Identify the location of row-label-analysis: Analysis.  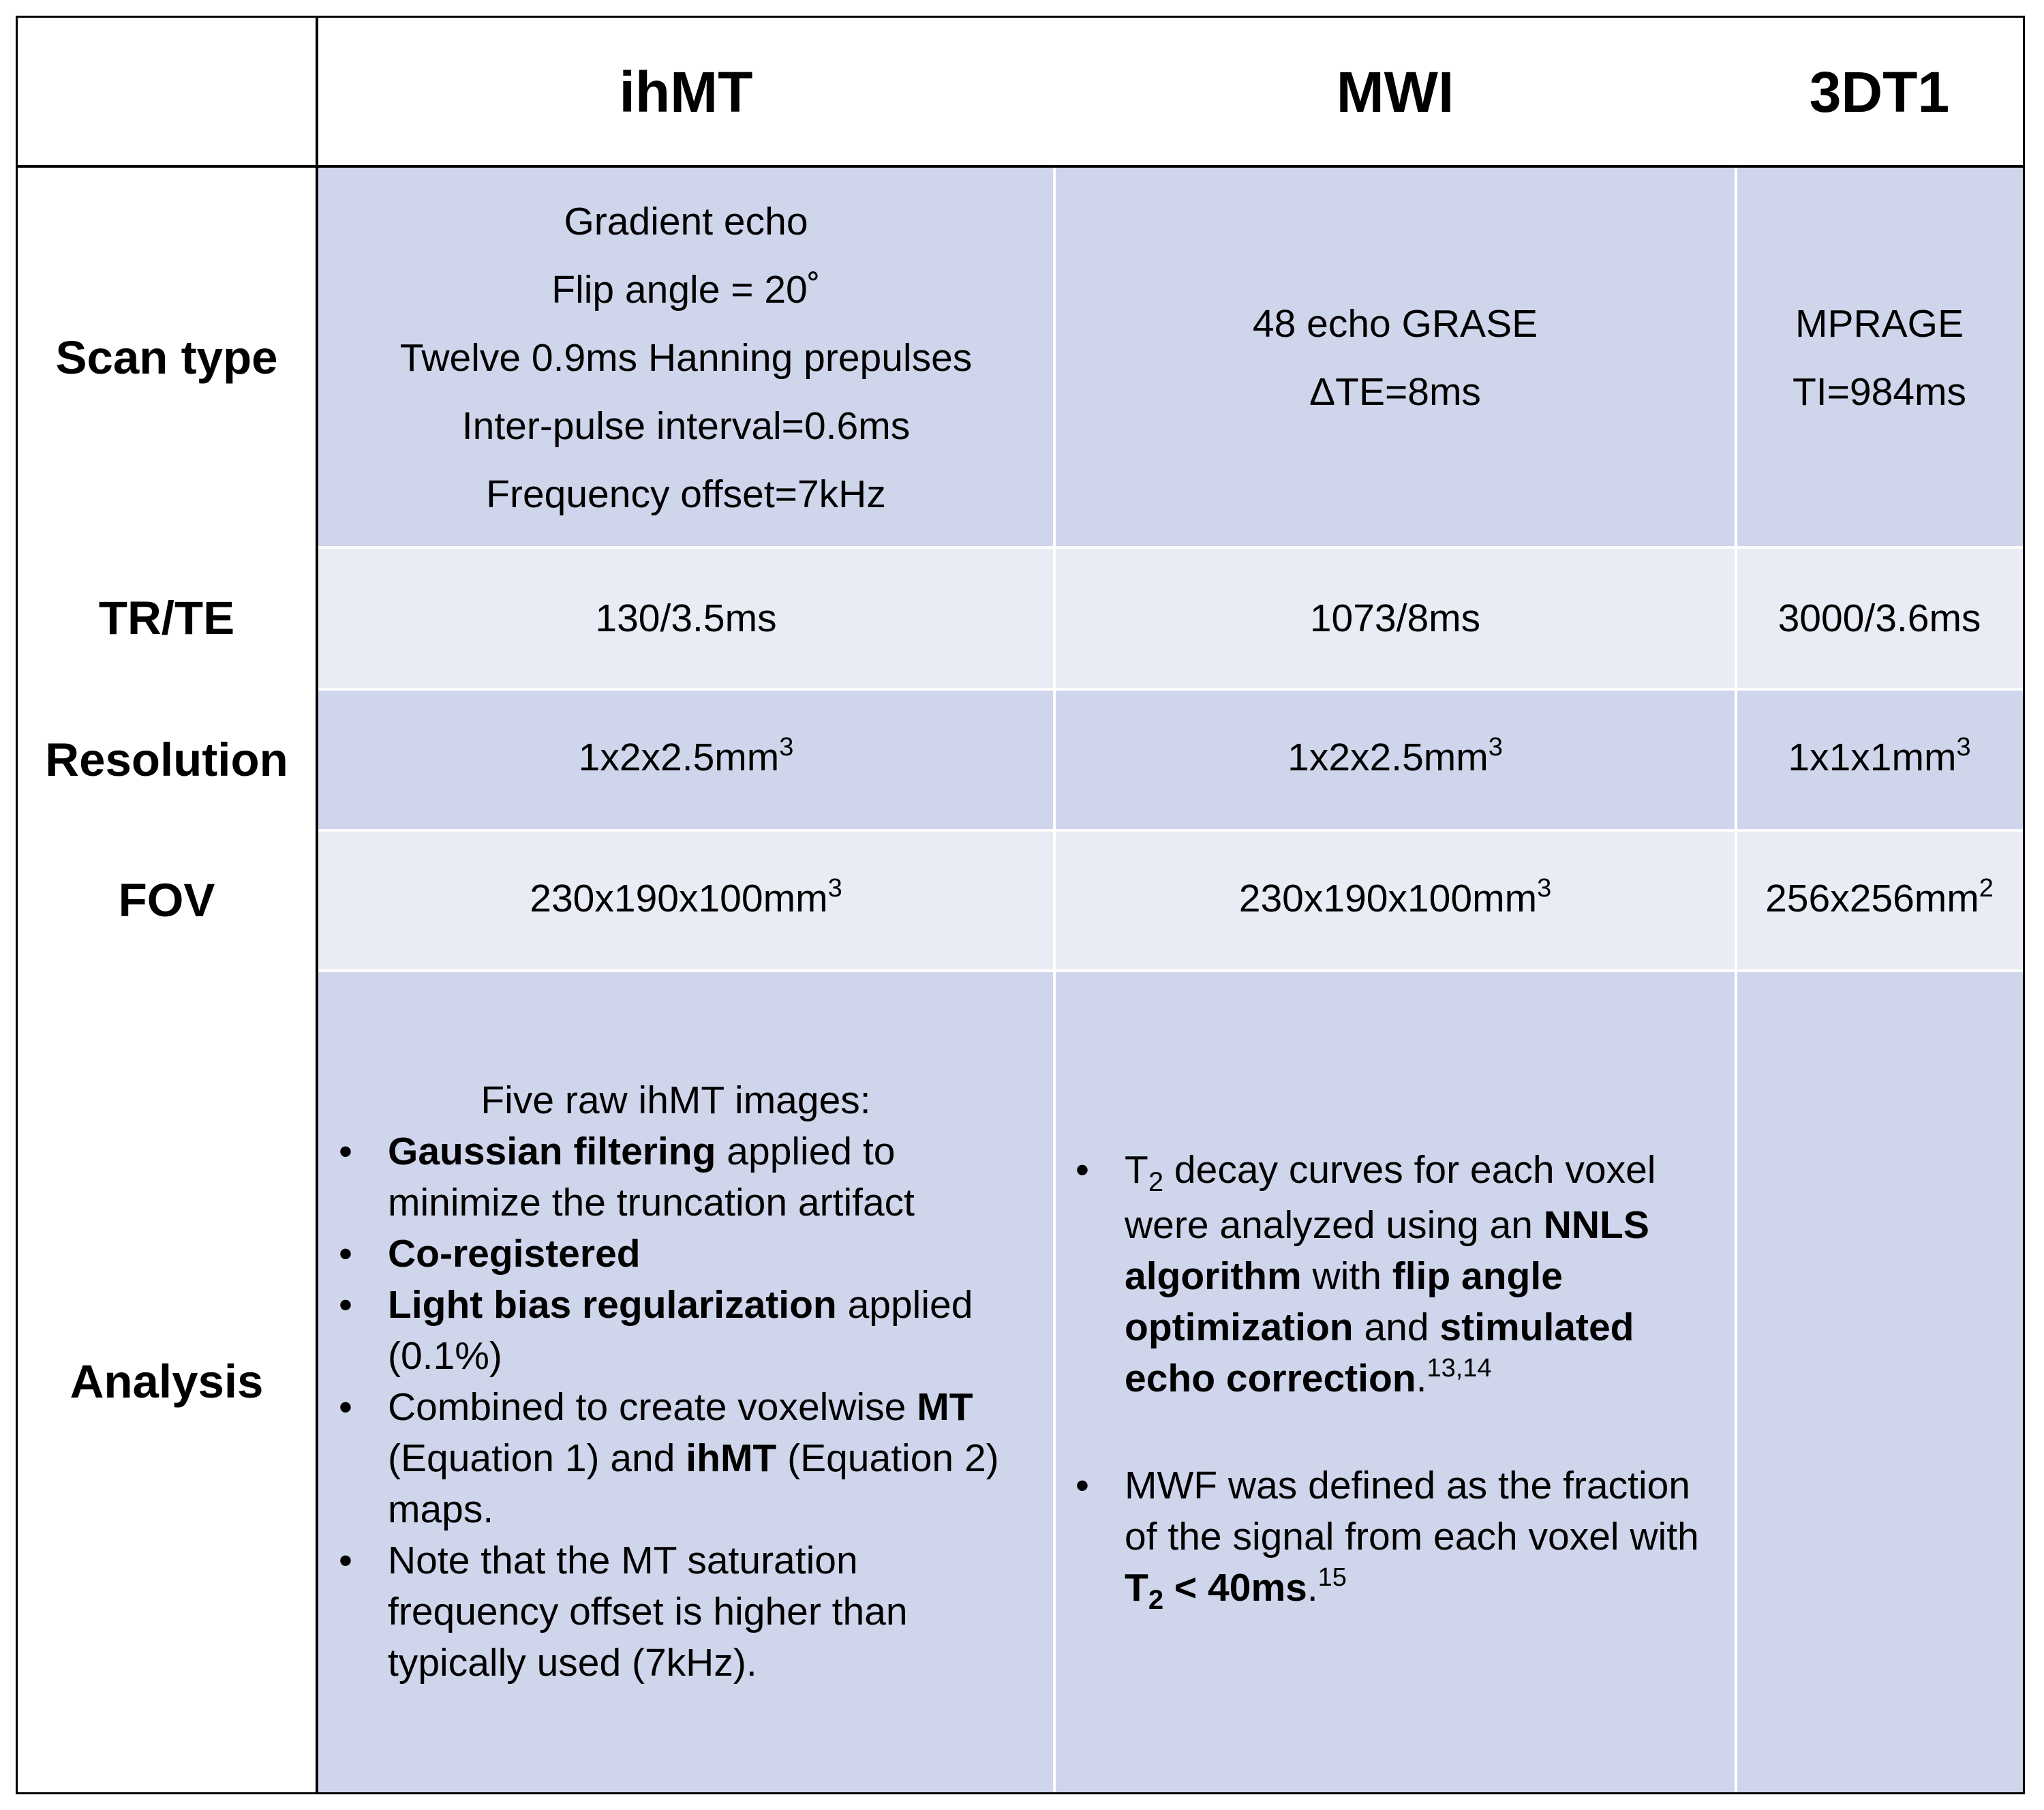
(167, 1381).